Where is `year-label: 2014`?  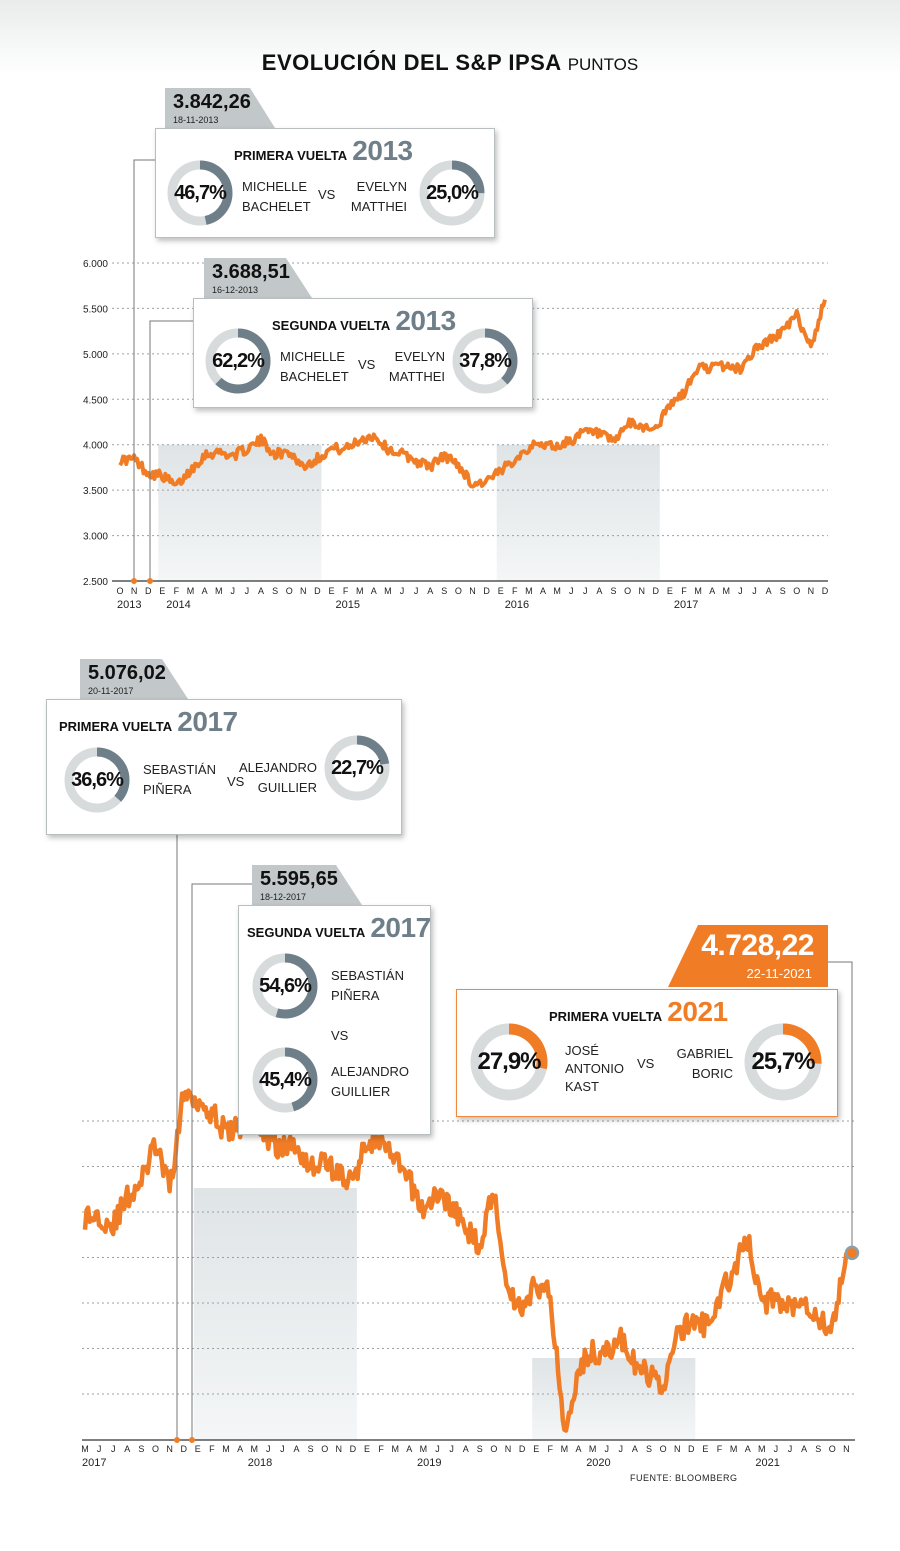
year-label: 2014 is located at coordinates (178, 605).